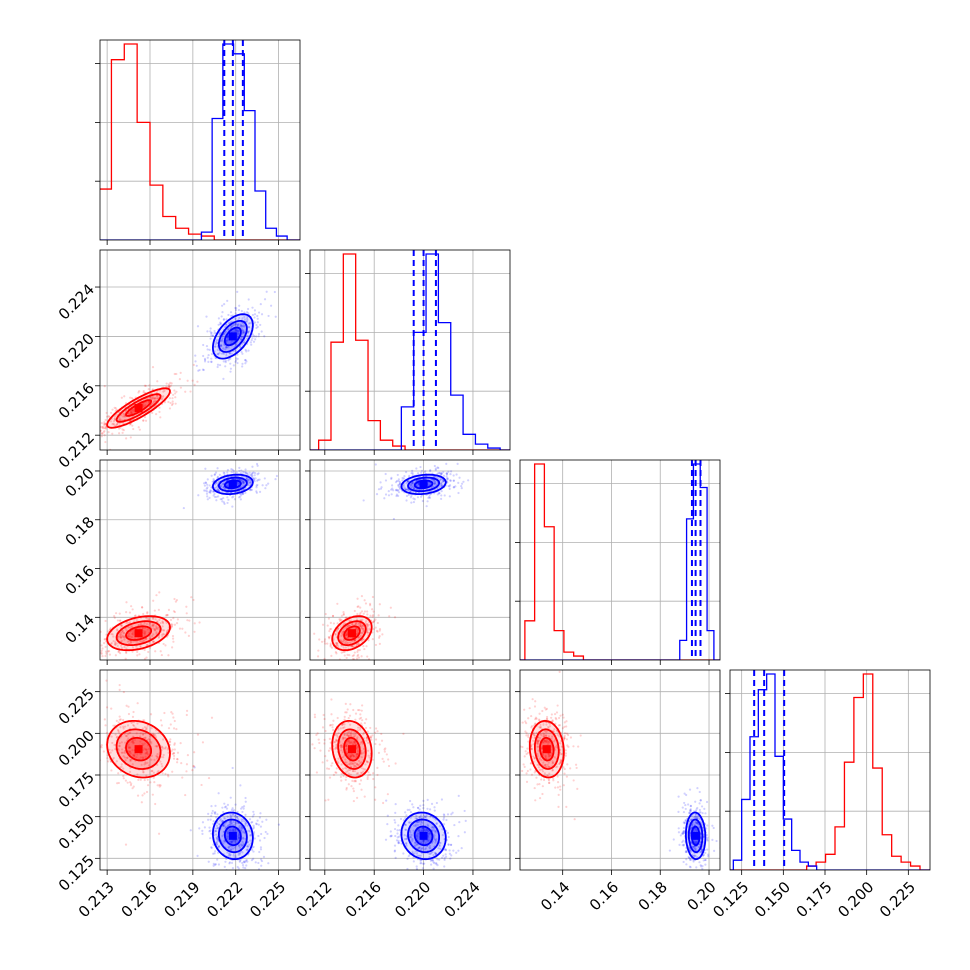 Image resolution: width=970 pixels, height=970 pixels. I want to click on panel-frame, so click(200, 350).